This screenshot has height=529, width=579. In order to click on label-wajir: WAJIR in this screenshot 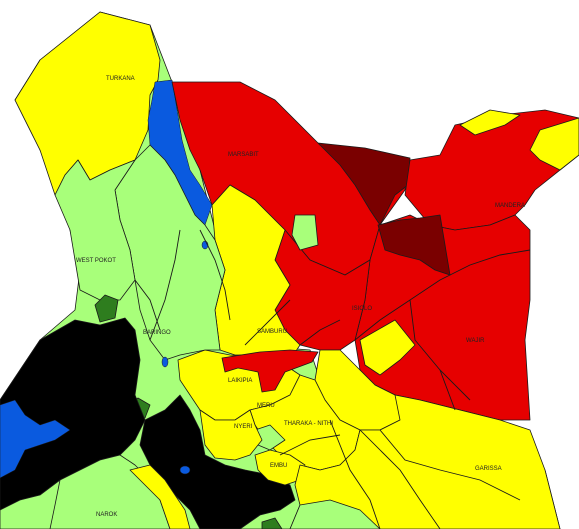, I will do `click(475, 341)`.